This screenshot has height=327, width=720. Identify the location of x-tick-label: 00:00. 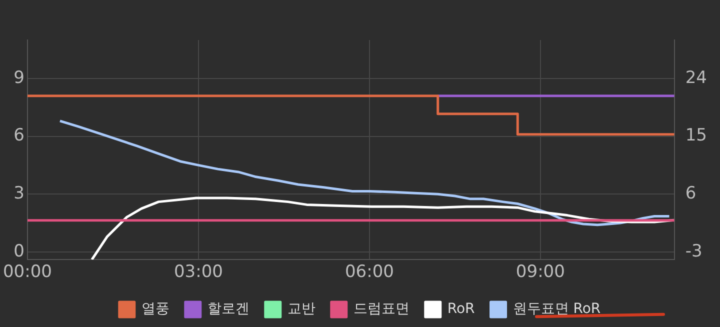
(27, 272).